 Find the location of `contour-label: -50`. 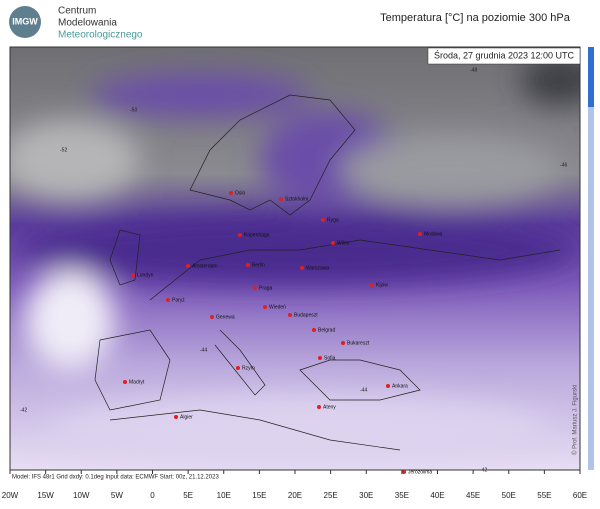

contour-label: -50 is located at coordinates (133, 110).